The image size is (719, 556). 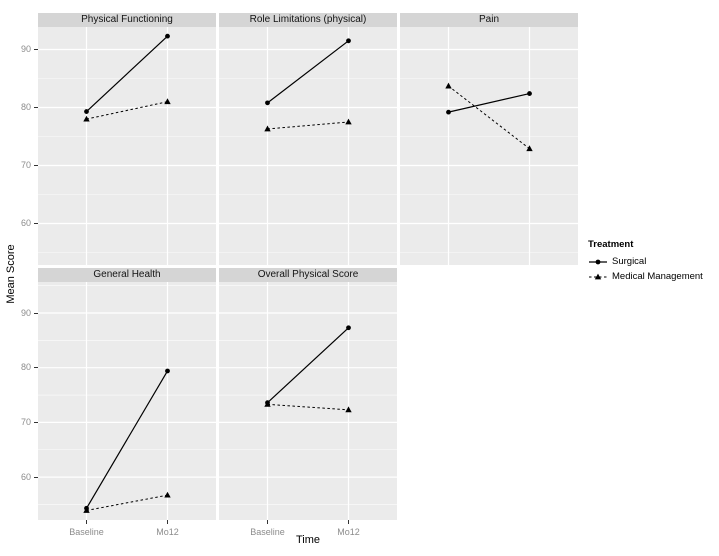 I want to click on facet-strip-role-limitations: Role Limitations (physical), so click(x=308, y=20).